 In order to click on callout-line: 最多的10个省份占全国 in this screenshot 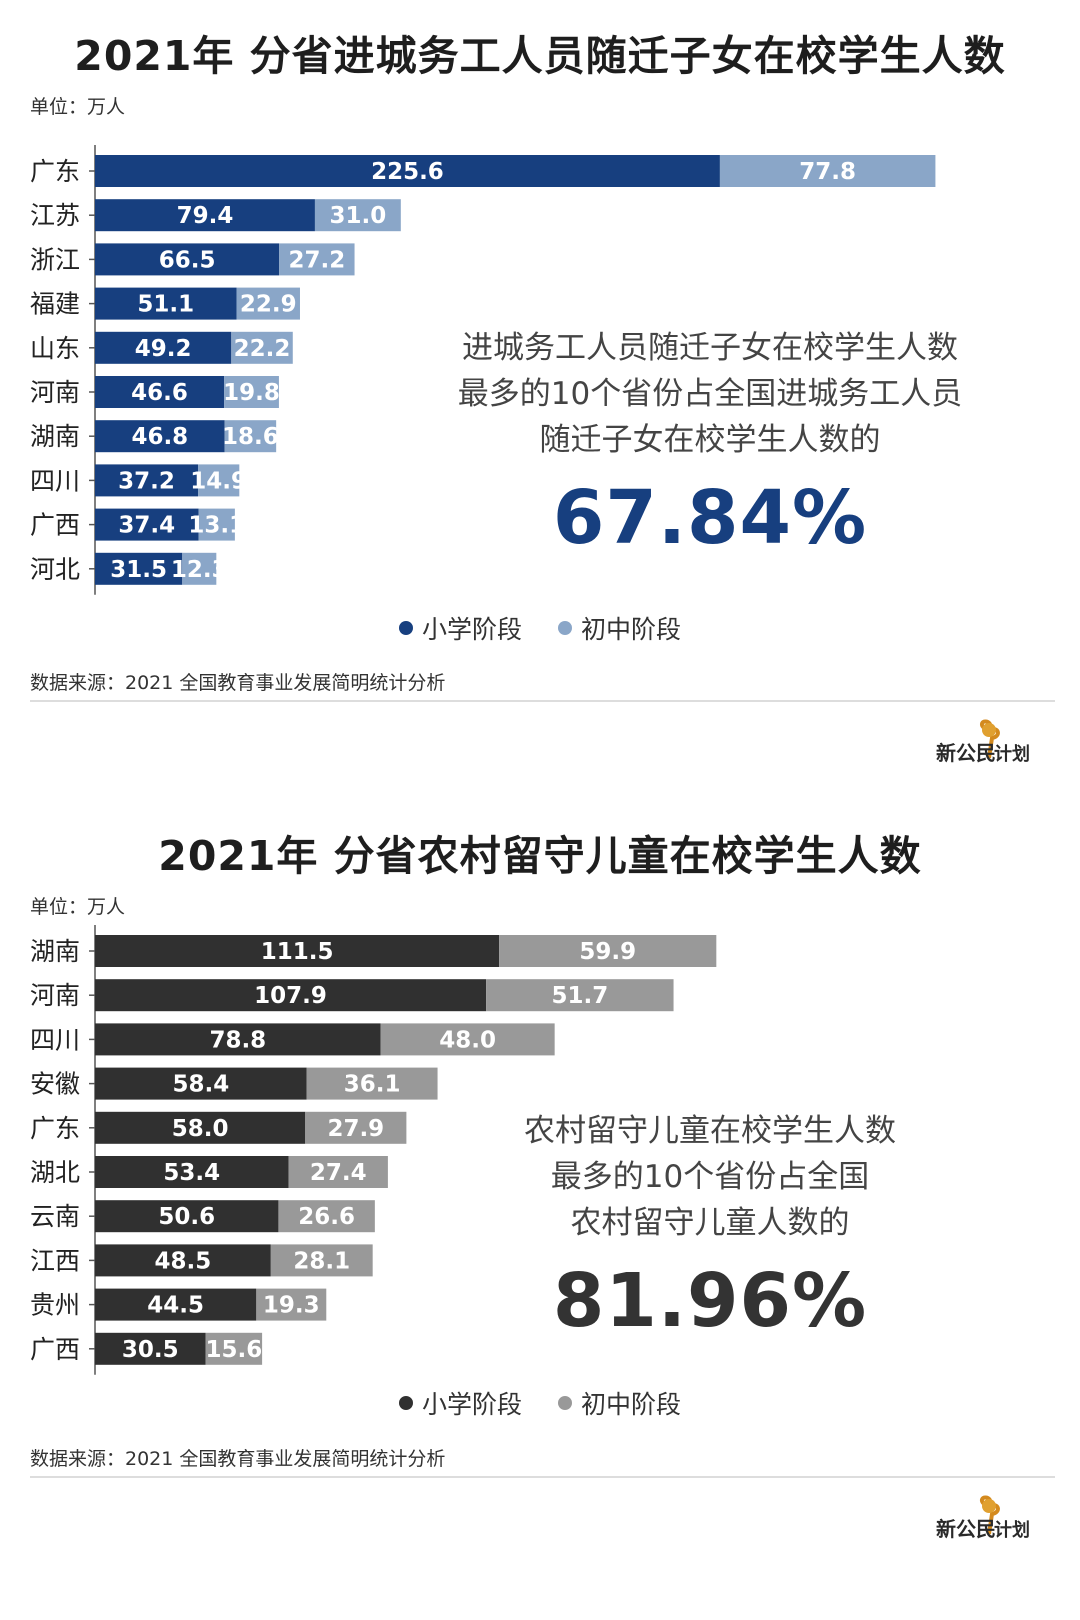, I will do `click(710, 1177)`.